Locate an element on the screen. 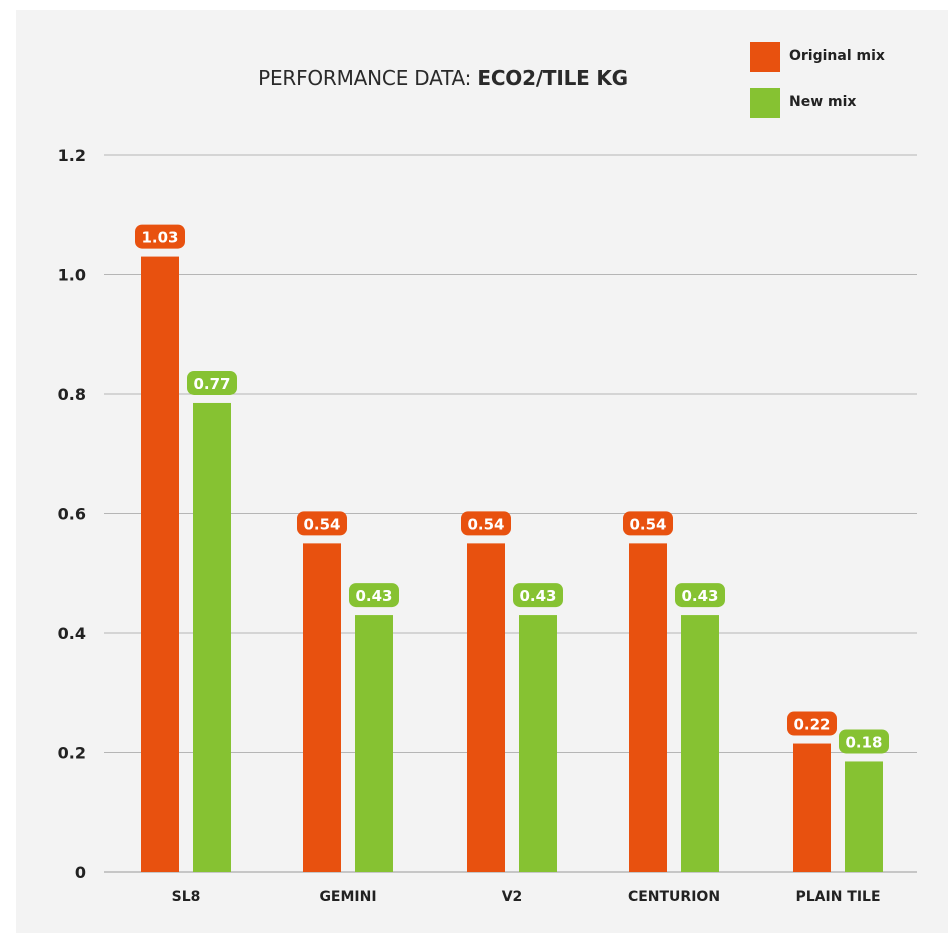 The image size is (949, 935). legend-label-new-mix: New mix is located at coordinates (823, 102).